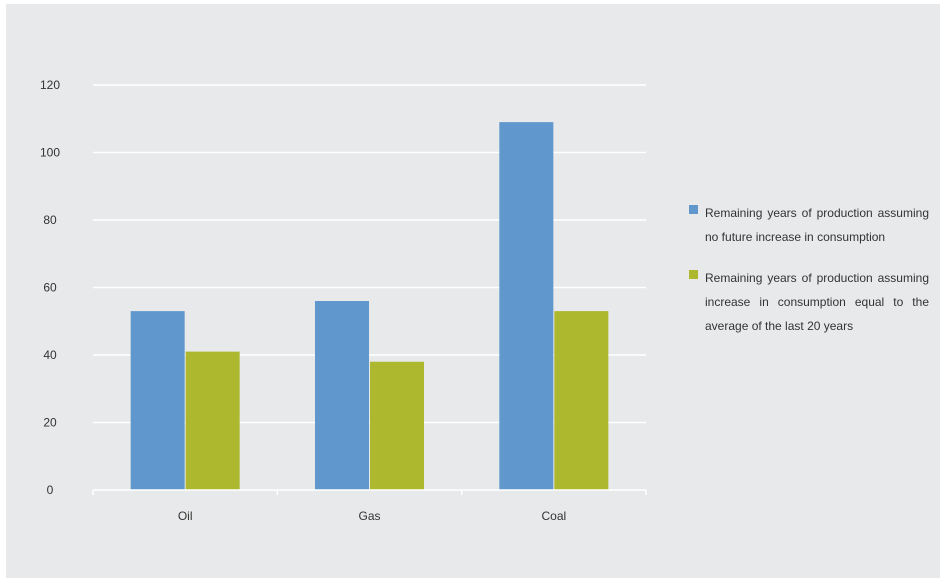 Image resolution: width=945 pixels, height=583 pixels. Describe the element at coordinates (50, 490) in the screenshot. I see `y-tick-label: 0` at that location.